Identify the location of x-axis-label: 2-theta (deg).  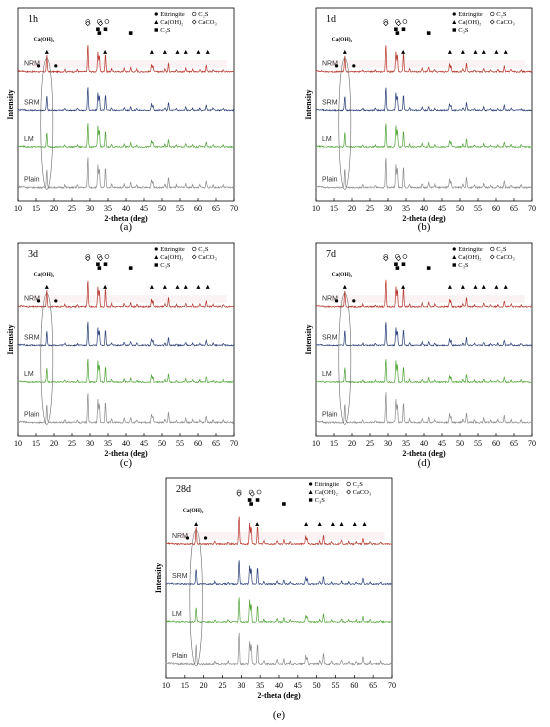
(424, 453).